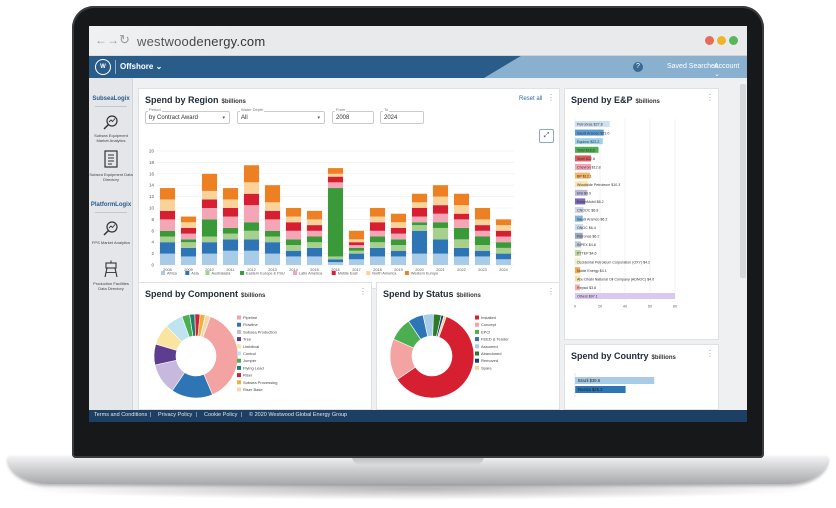 Image resolution: width=836 pixels, height=508 pixels. Describe the element at coordinates (111, 269) in the screenshot. I see `platform-icon` at that location.